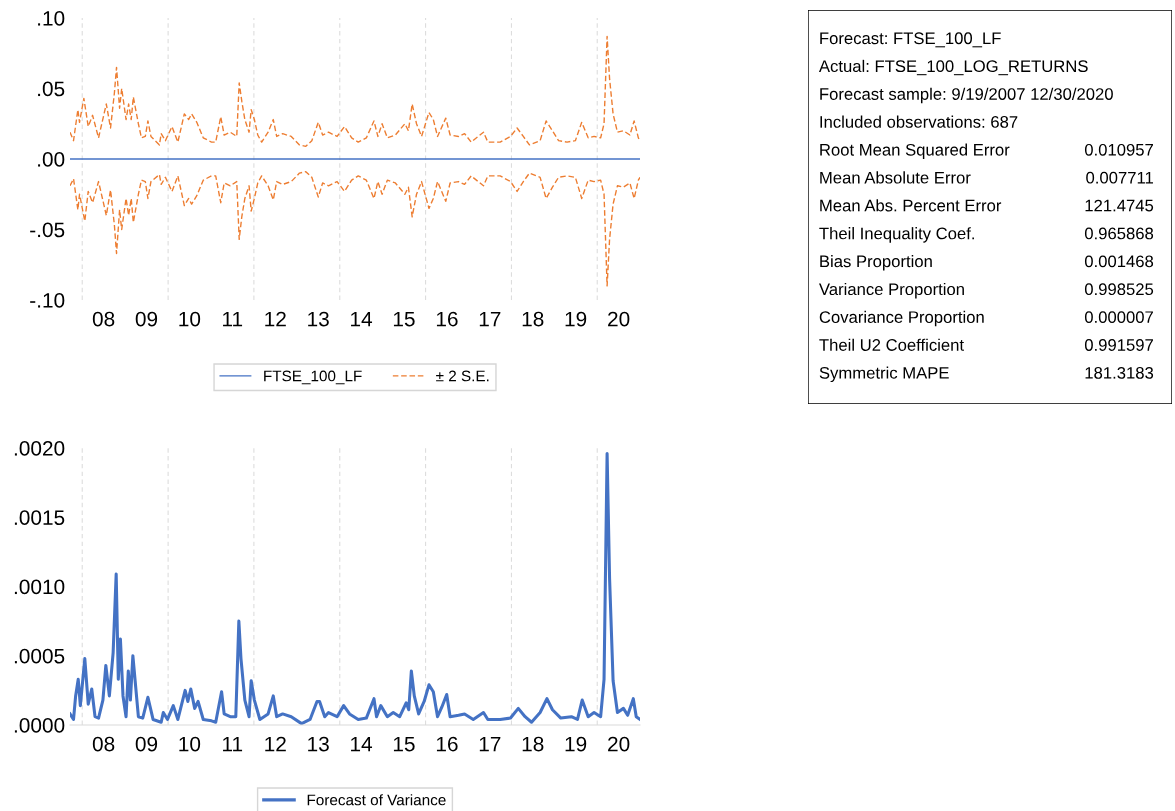  Describe the element at coordinates (313, 377) in the screenshot. I see `legend-label: FTSE_100_LF` at that location.